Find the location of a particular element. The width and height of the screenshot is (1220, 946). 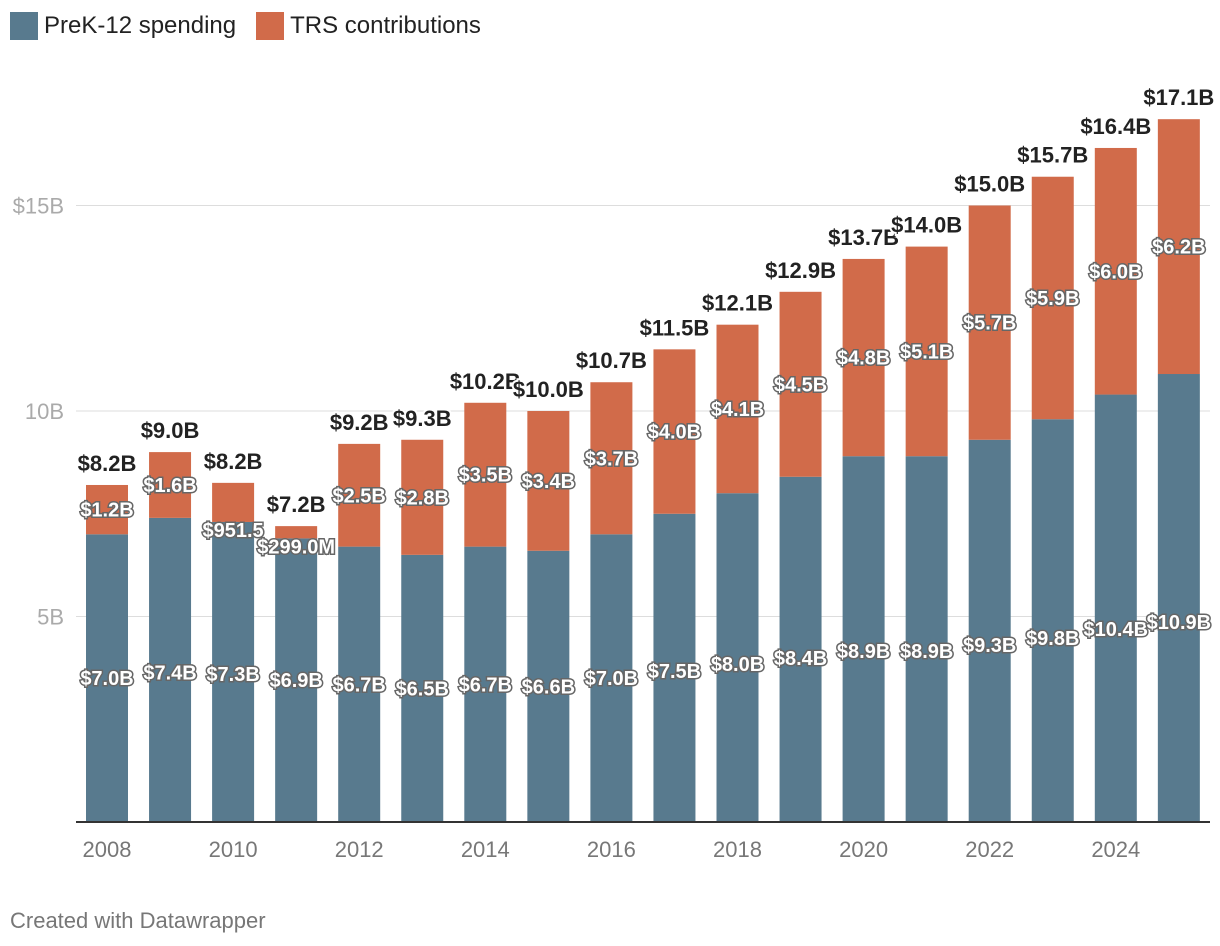

y-tick-label: 5B is located at coordinates (50, 617).